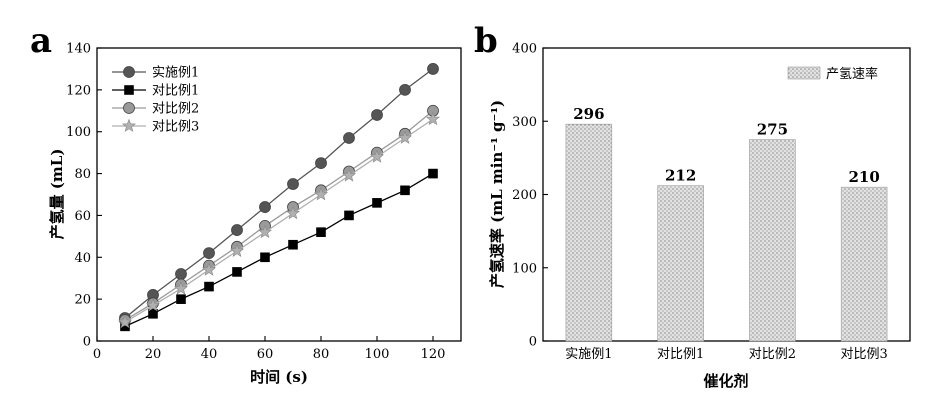 The image size is (928, 411). I want to click on bar-data-label: 296, so click(588, 114).